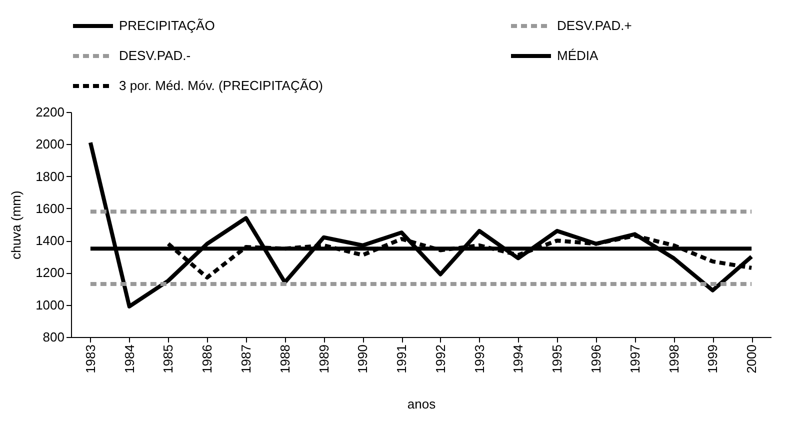 The height and width of the screenshot is (431, 809). Describe the element at coordinates (50, 112) in the screenshot. I see `y-tick-label: 2200` at that location.